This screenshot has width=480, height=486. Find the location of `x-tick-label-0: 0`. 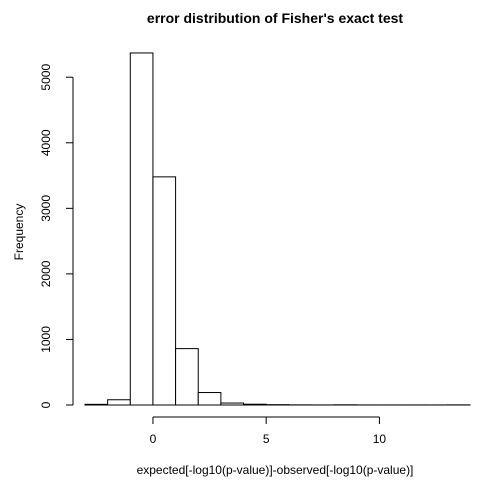

x-tick-label-0: 0 is located at coordinates (153, 439).